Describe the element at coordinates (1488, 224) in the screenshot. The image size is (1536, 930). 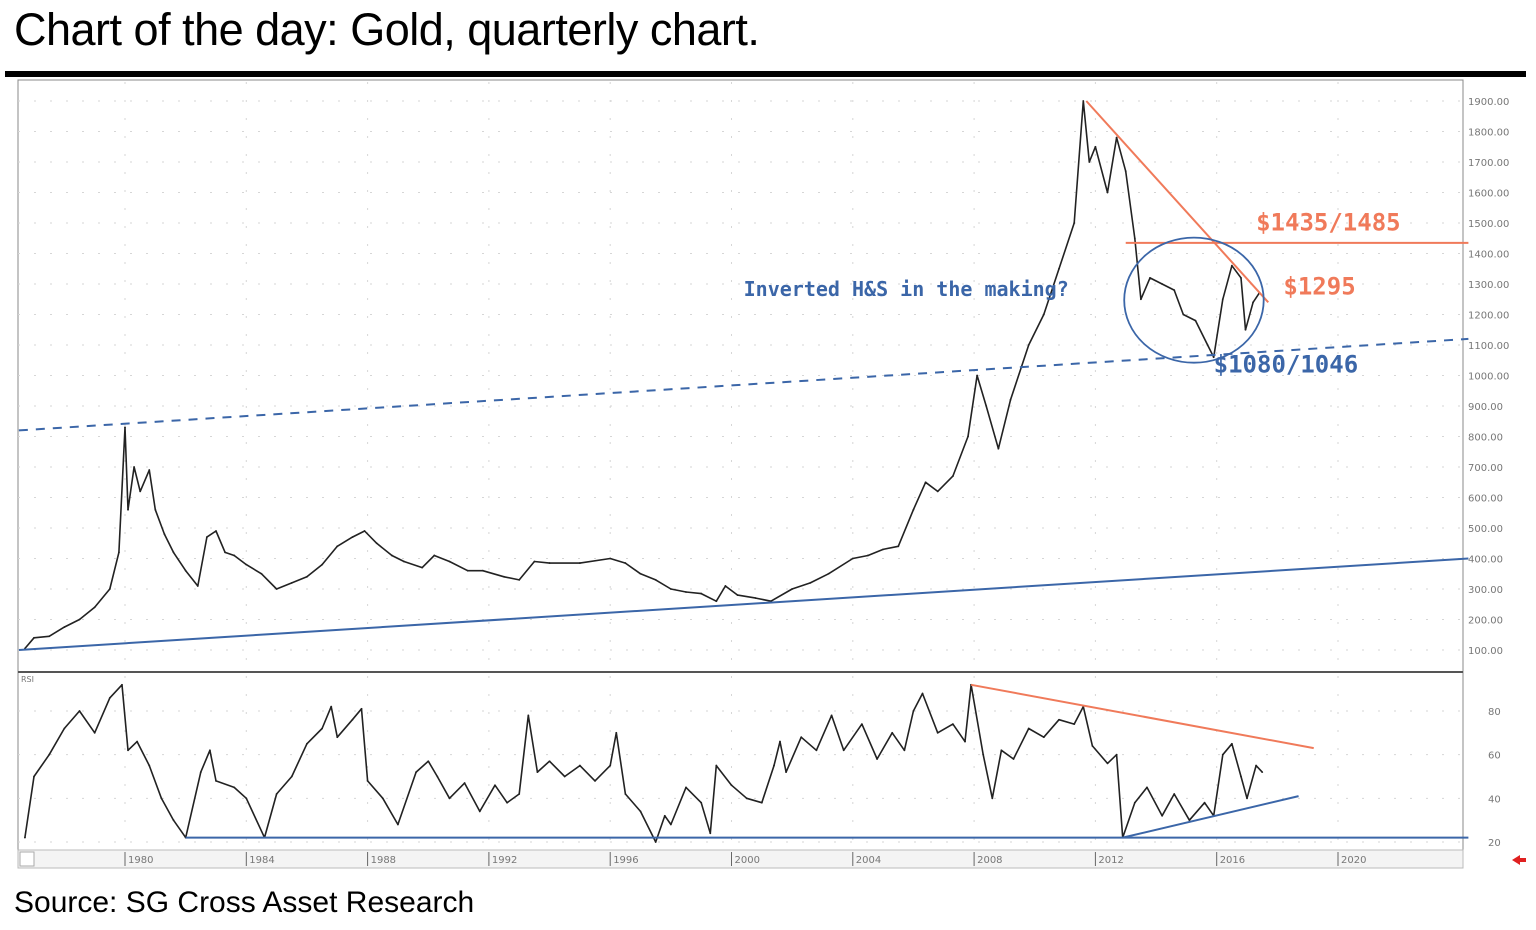
I see `price-tick-label: 1500.00` at that location.